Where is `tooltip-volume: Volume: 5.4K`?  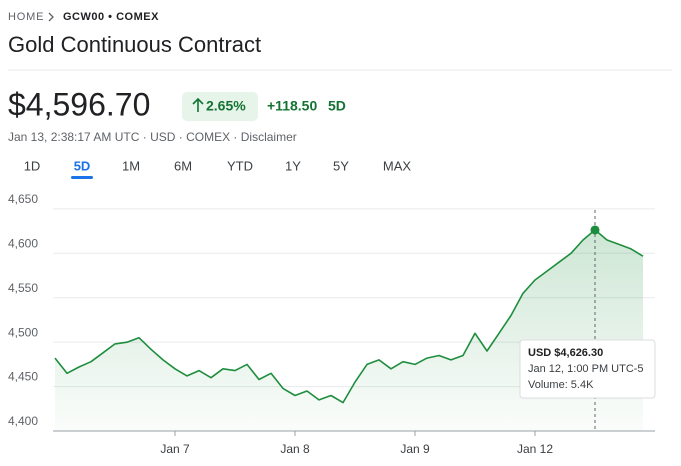
tooltip-volume: Volume: 5.4K is located at coordinates (561, 385).